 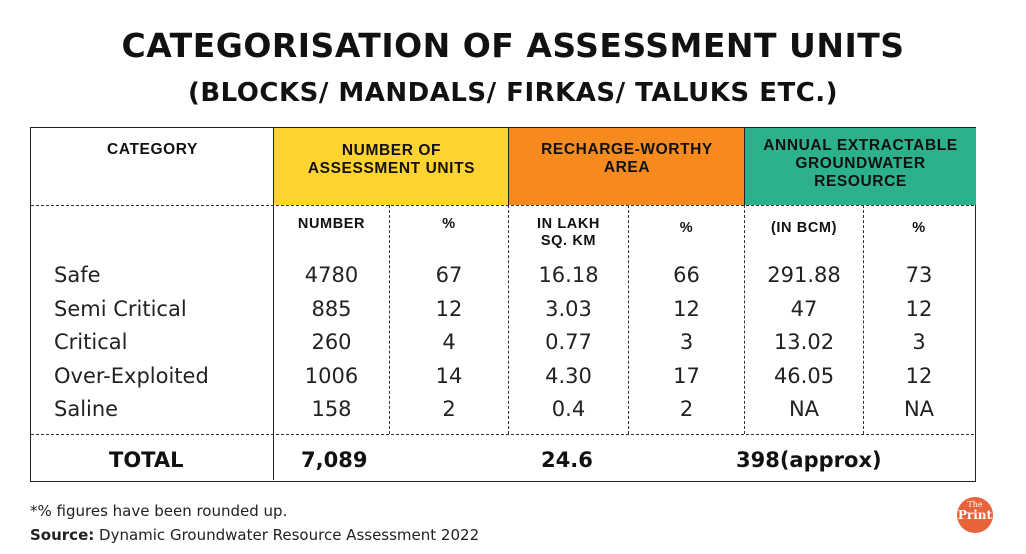 I want to click on row-number: 260, so click(x=331, y=342).